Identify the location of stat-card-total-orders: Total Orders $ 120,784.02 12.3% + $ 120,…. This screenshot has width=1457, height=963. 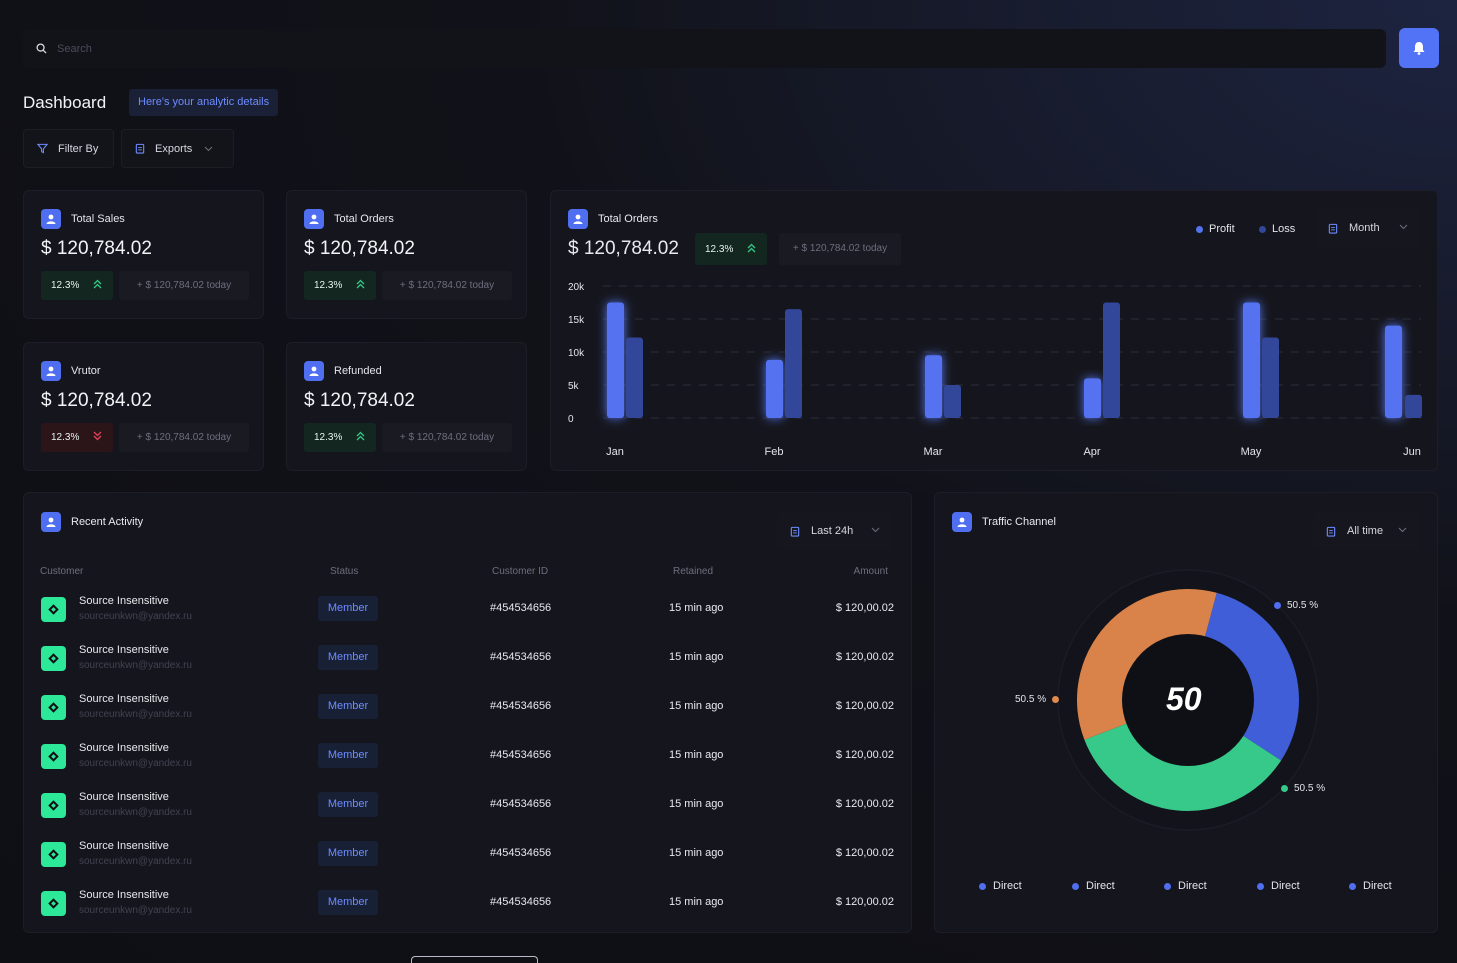
(406, 254).